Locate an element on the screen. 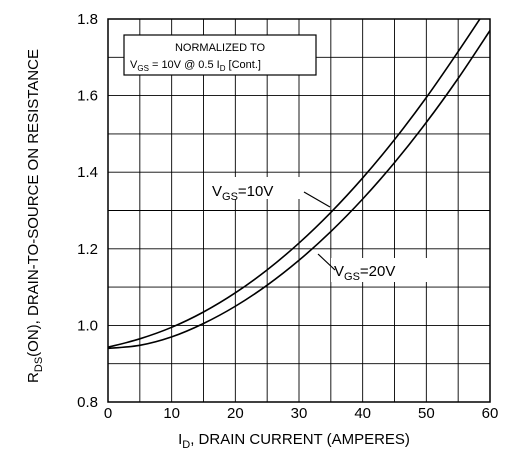  y-tick-label: 1.4 is located at coordinates (87, 172).